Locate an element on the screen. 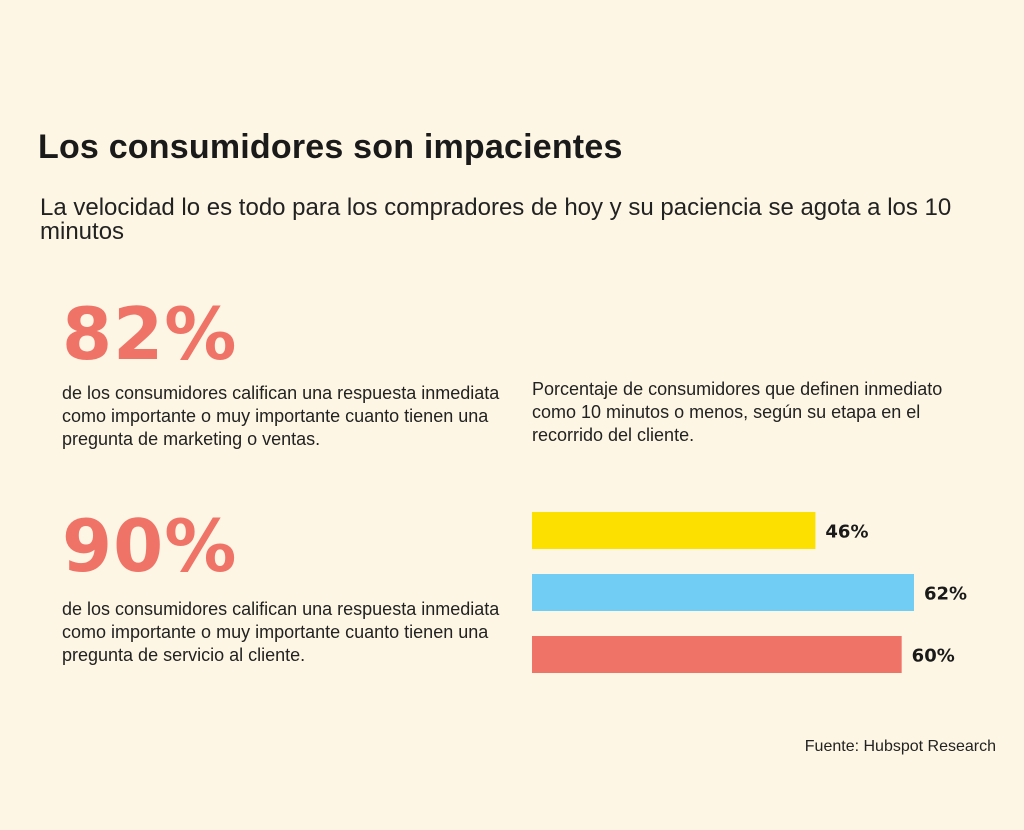 The width and height of the screenshot is (1024, 830). bar-chart: 46% 62% 60% is located at coordinates (749, 592).